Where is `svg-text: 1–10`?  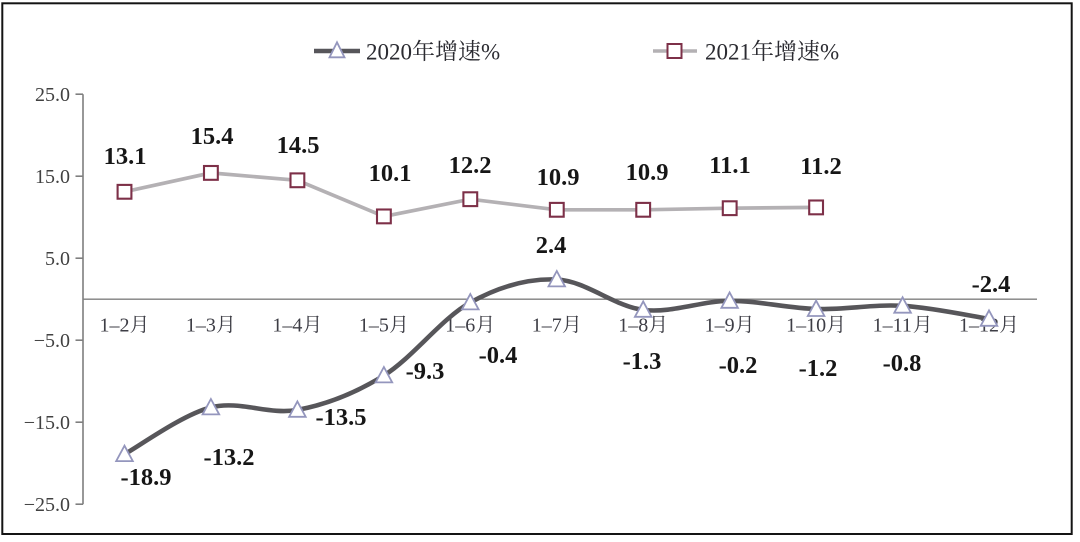 svg-text: 1–10 is located at coordinates (806, 326).